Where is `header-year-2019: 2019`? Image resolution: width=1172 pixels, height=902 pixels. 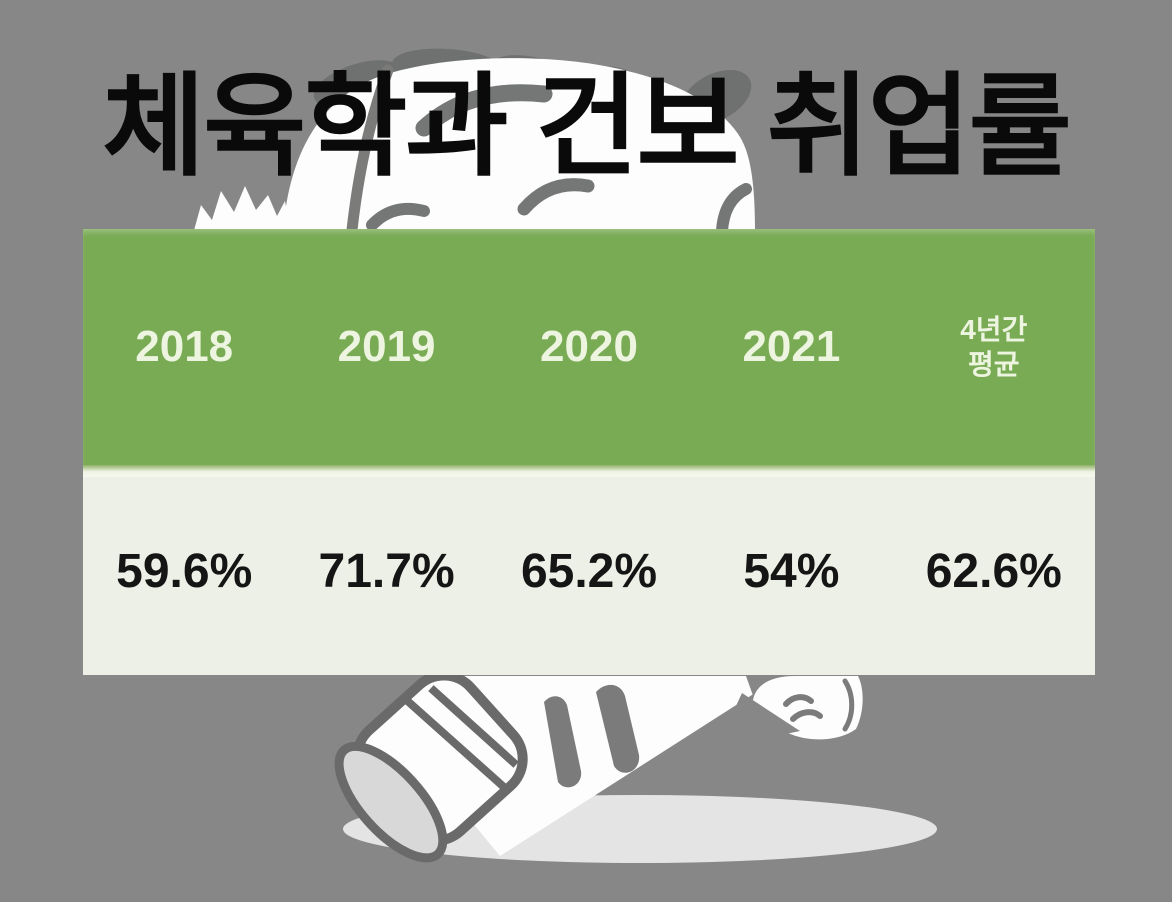
header-year-2019: 2019 is located at coordinates (386, 346).